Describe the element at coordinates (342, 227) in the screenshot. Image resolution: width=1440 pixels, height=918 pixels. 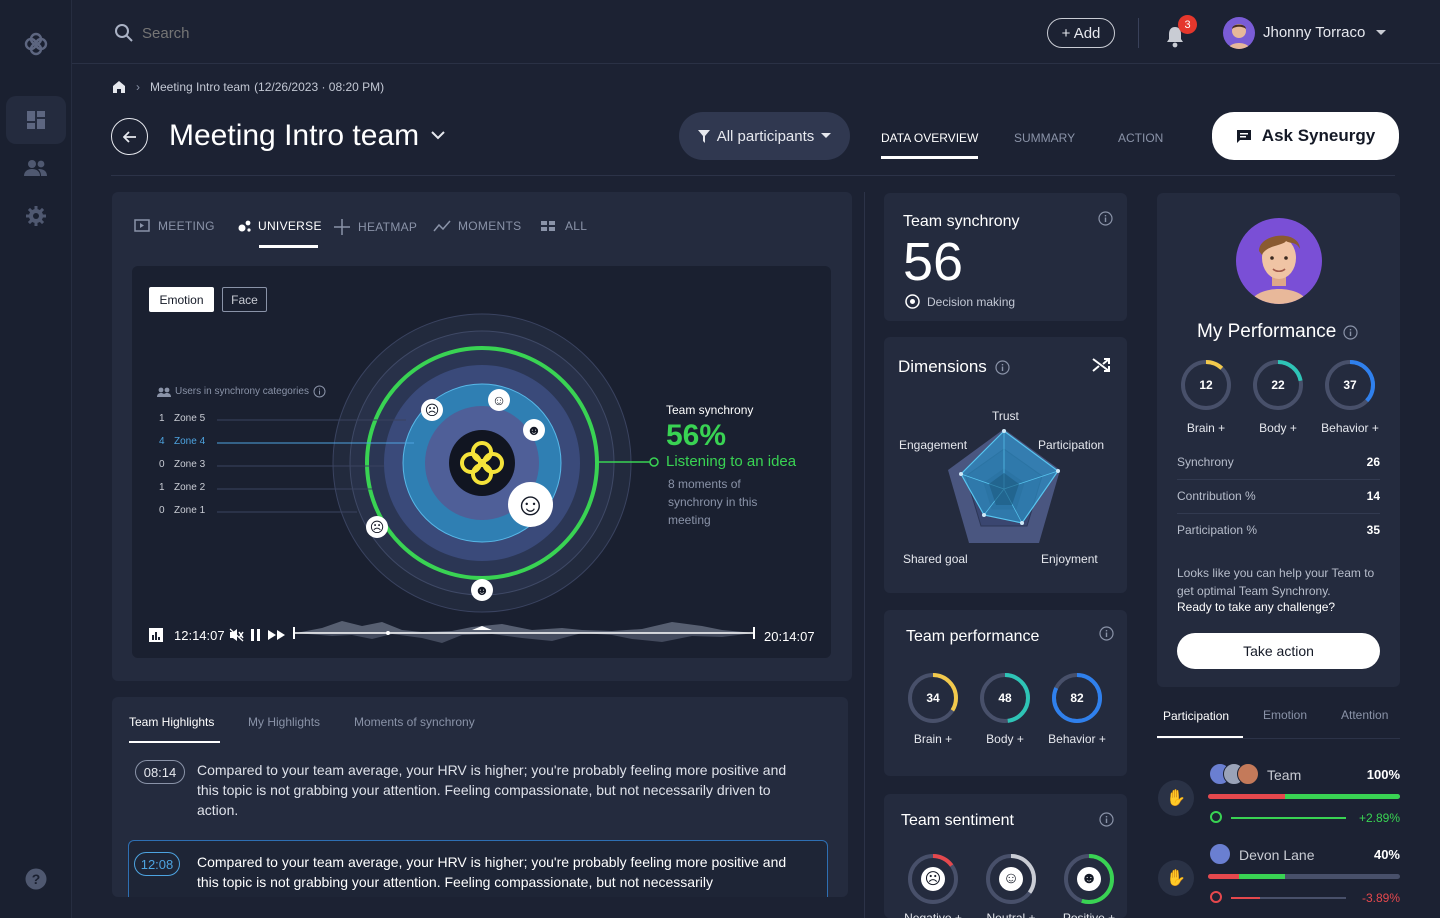
I see `heatmap-icon` at that location.